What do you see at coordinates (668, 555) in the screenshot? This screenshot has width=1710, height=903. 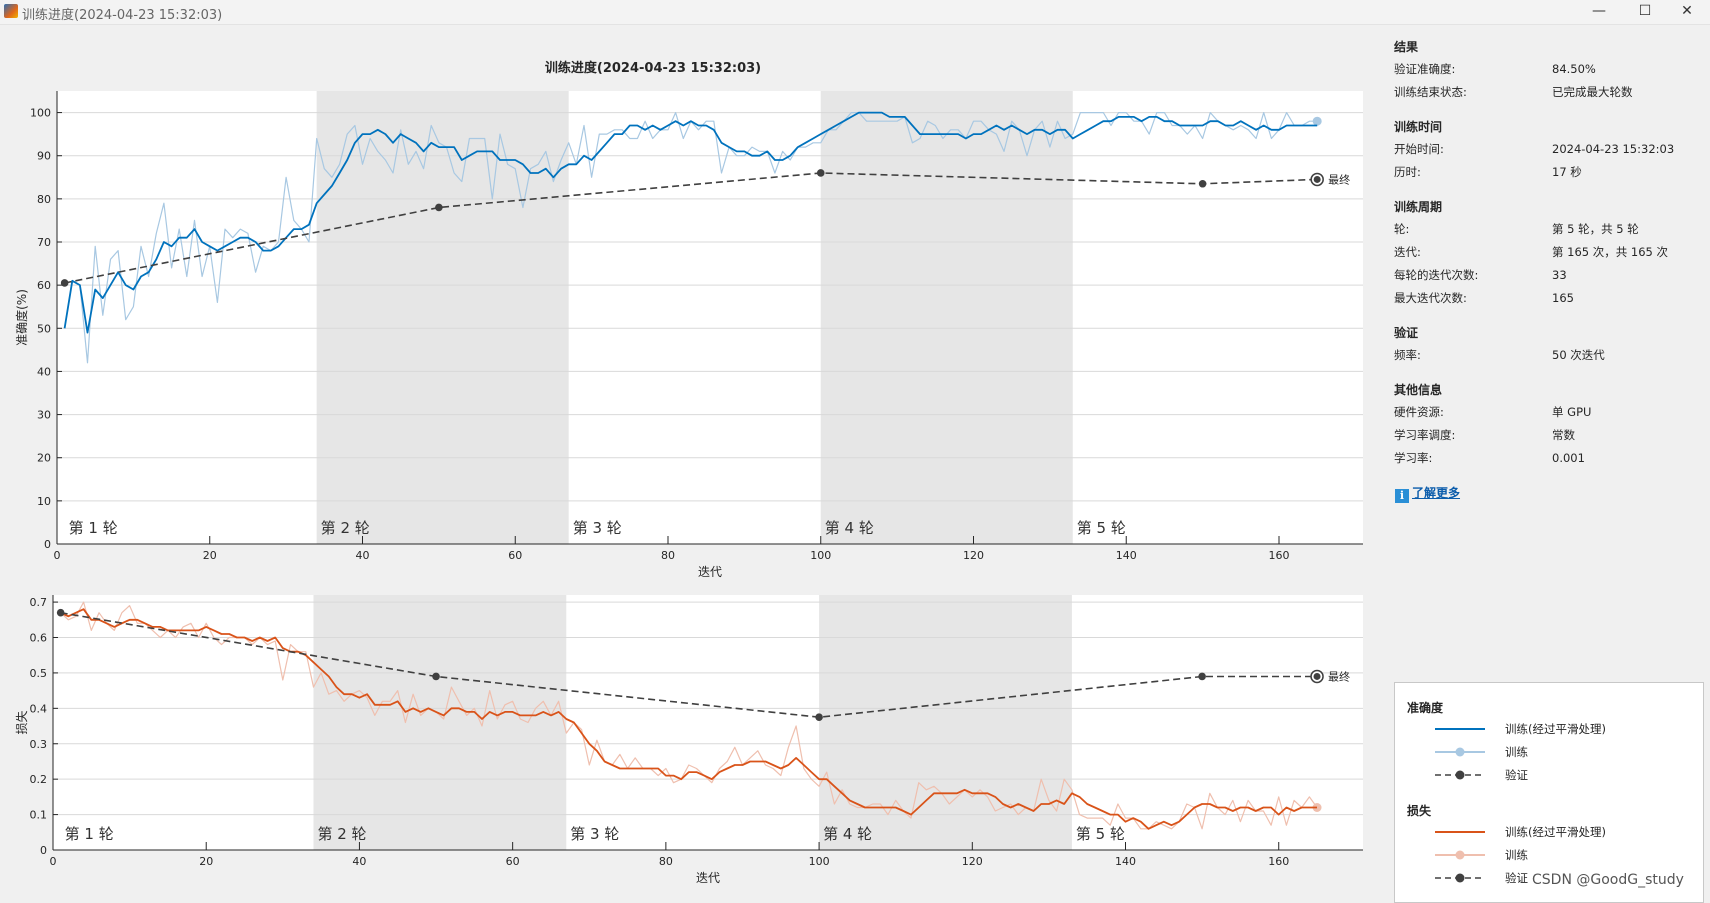 I see `acc-x-tick-label: 80` at bounding box center [668, 555].